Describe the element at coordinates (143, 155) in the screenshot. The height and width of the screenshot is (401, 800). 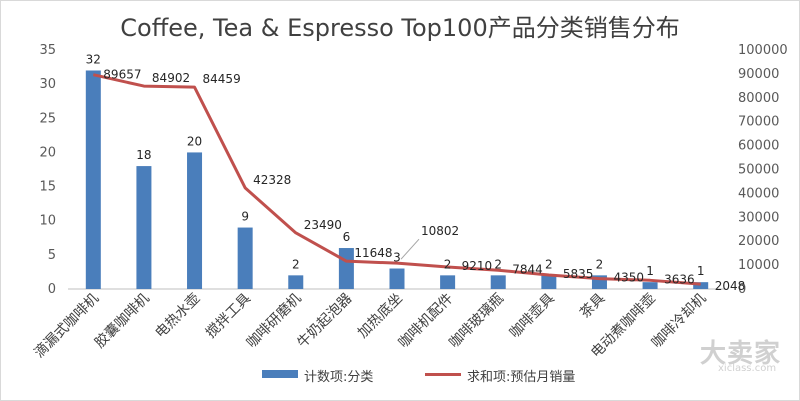
I see `bar-data-label: 18` at that location.